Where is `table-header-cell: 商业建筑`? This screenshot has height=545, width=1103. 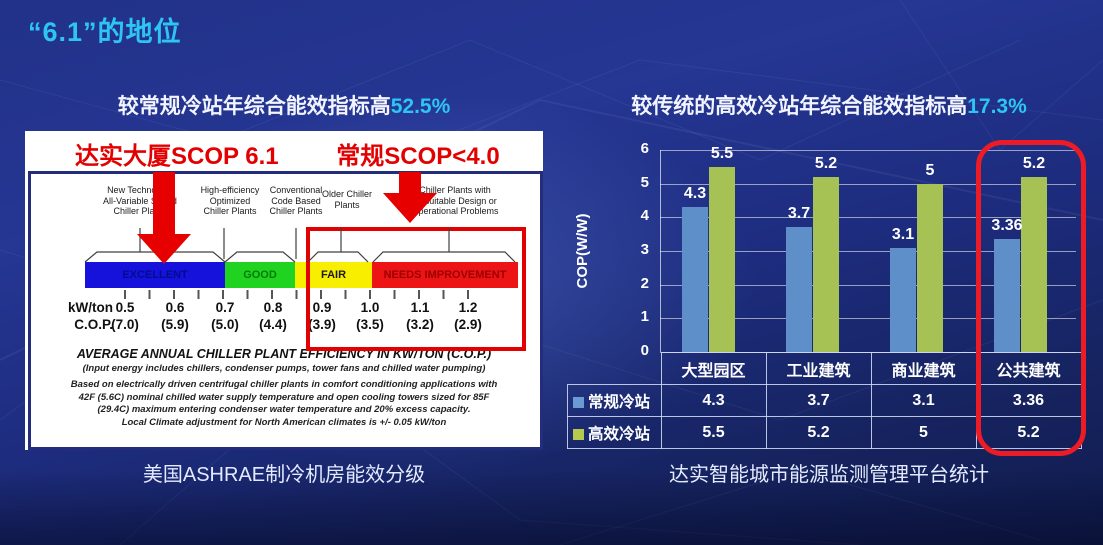
table-header-cell: 商业建筑 is located at coordinates (923, 368).